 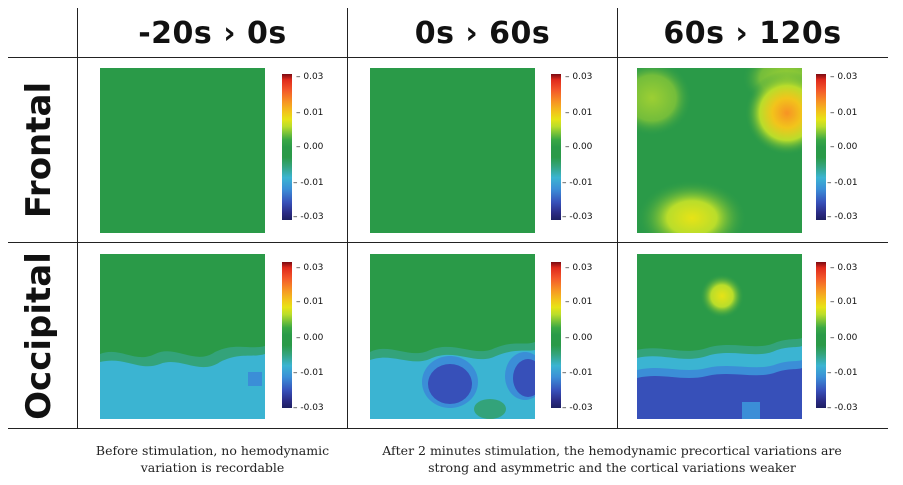 What do you see at coordinates (719, 150) in the screenshot?
I see `map-frontal-late` at bounding box center [719, 150].